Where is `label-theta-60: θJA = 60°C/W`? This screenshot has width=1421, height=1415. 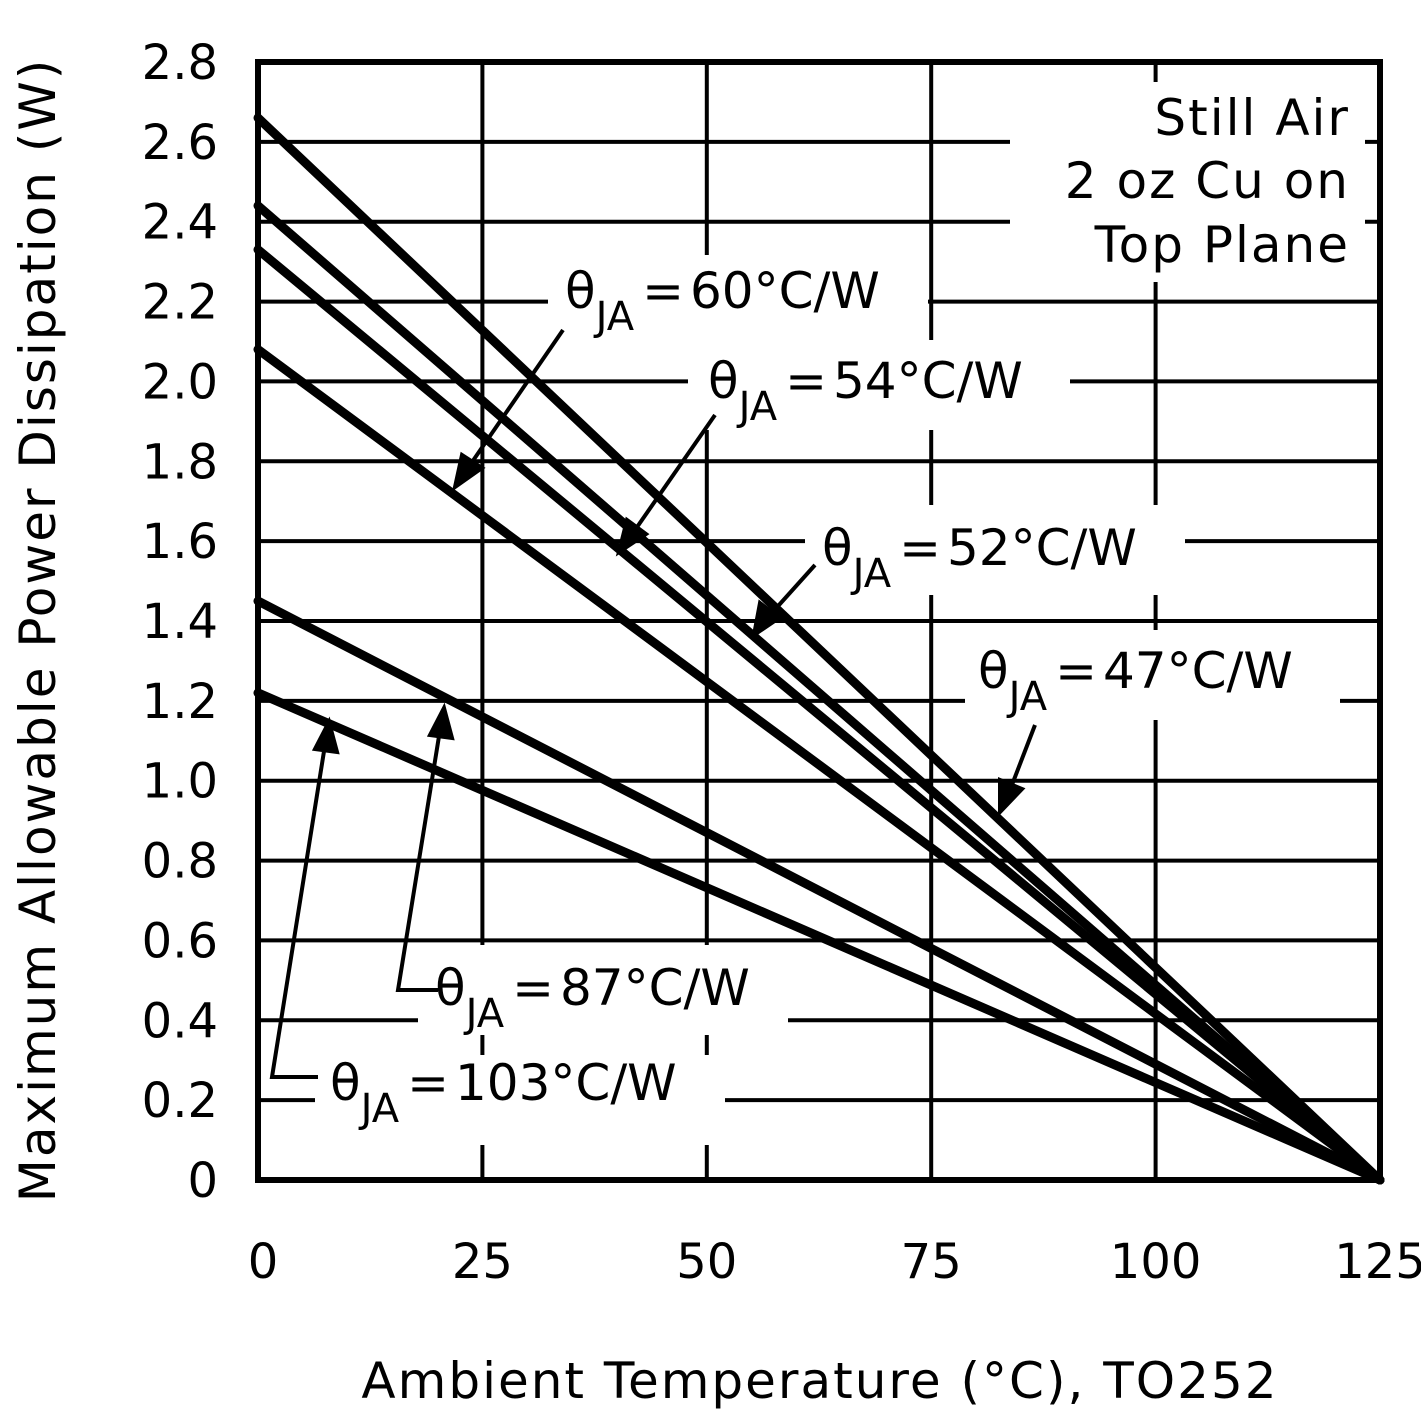 label-theta-60: θJA = 60°C/W is located at coordinates (722, 301).